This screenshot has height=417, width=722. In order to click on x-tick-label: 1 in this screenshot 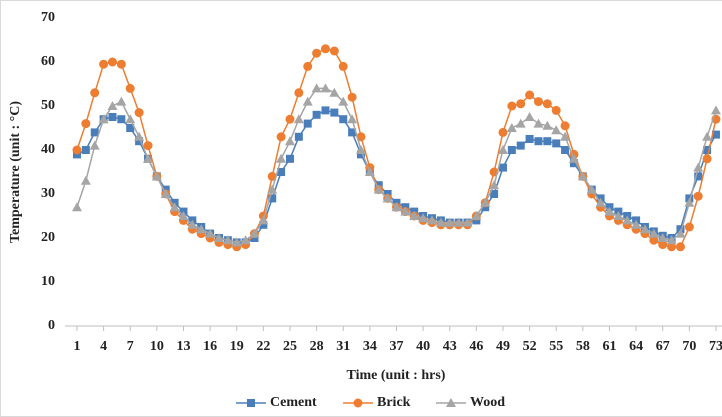, I will do `click(76, 346)`.